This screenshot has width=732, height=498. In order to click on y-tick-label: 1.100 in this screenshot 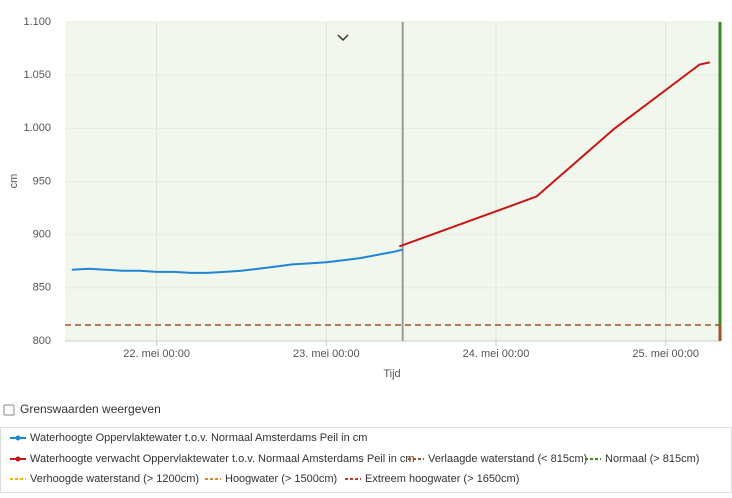, I will do `click(37, 22)`.